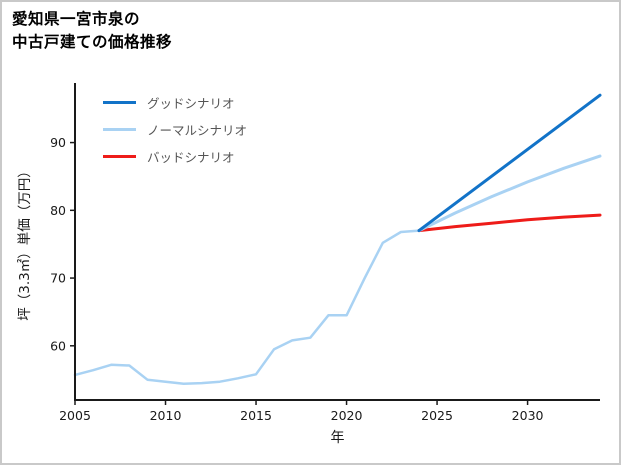  I want to click on x-tick-label: 2020, so click(347, 415).